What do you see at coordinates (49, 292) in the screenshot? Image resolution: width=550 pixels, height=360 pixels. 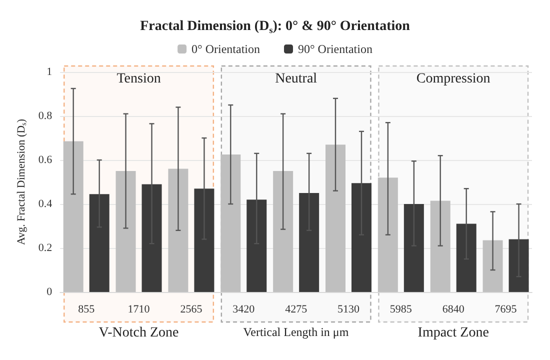 I see `y-tick-label: 0` at bounding box center [49, 292].